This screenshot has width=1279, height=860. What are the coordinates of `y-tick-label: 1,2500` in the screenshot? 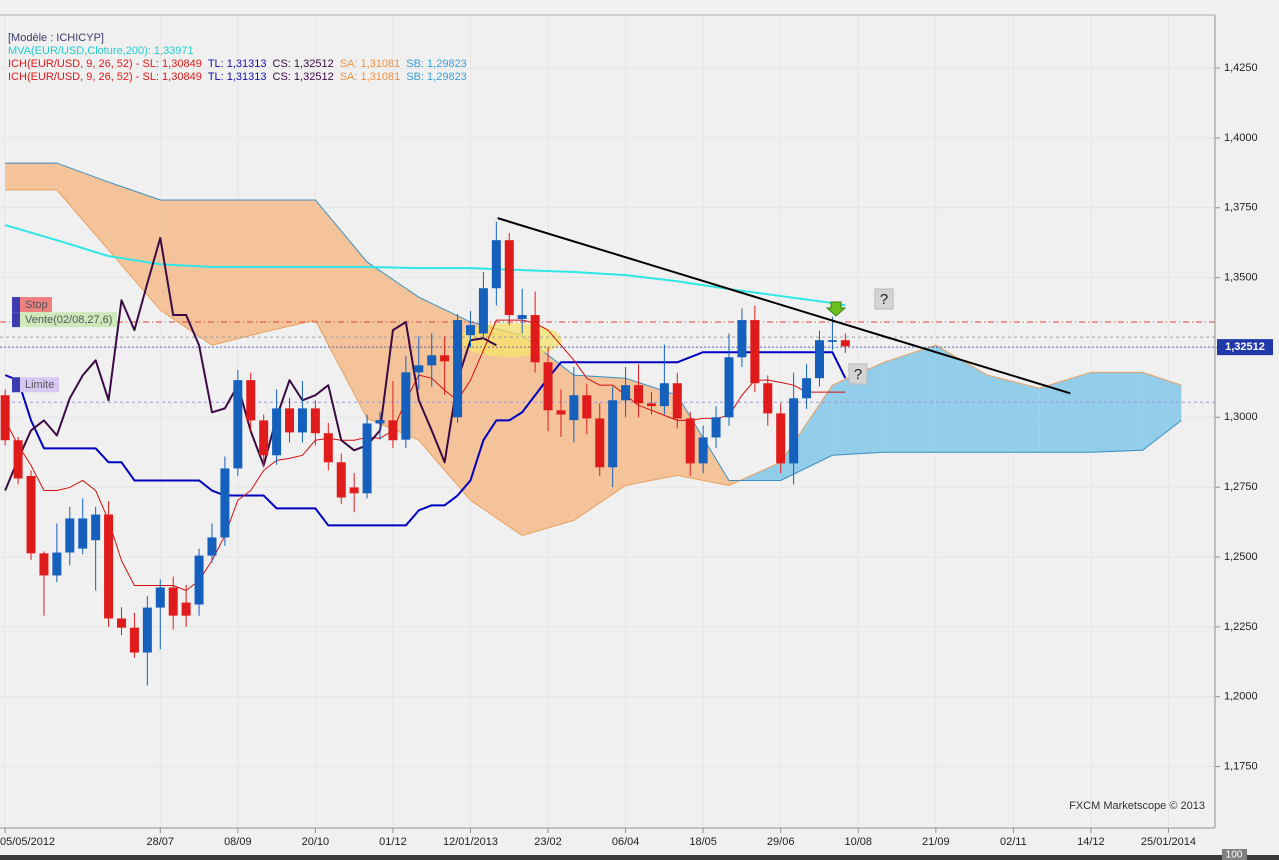 It's located at (1241, 557).